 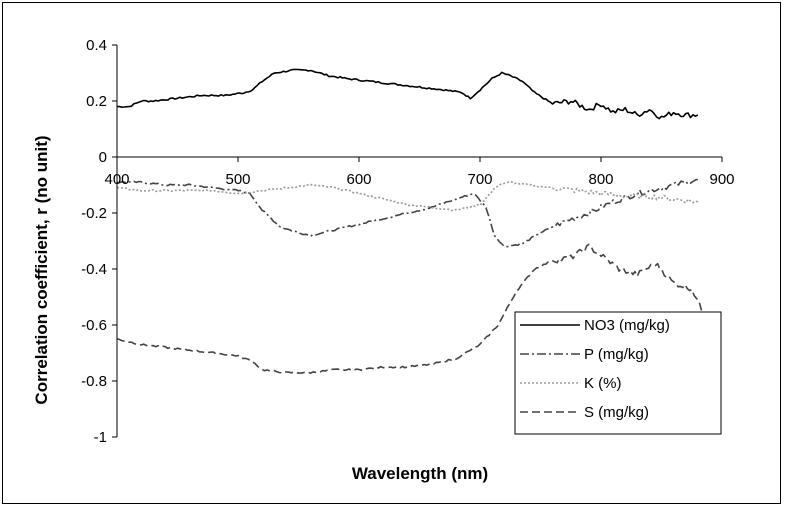 I want to click on y-tick-label: 0.2, so click(x=96, y=101).